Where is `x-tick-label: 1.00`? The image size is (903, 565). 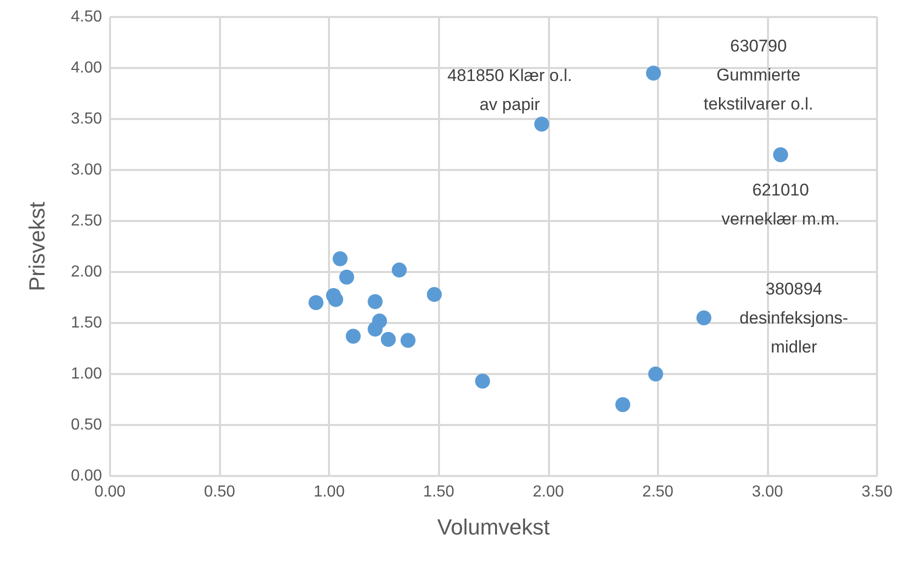 x-tick-label: 1.00 is located at coordinates (329, 492).